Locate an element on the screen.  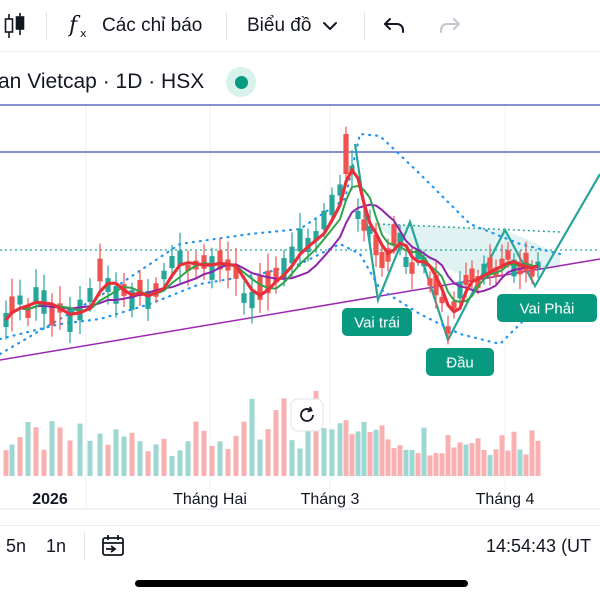
toolbar-divider is located at coordinates (226, 26).